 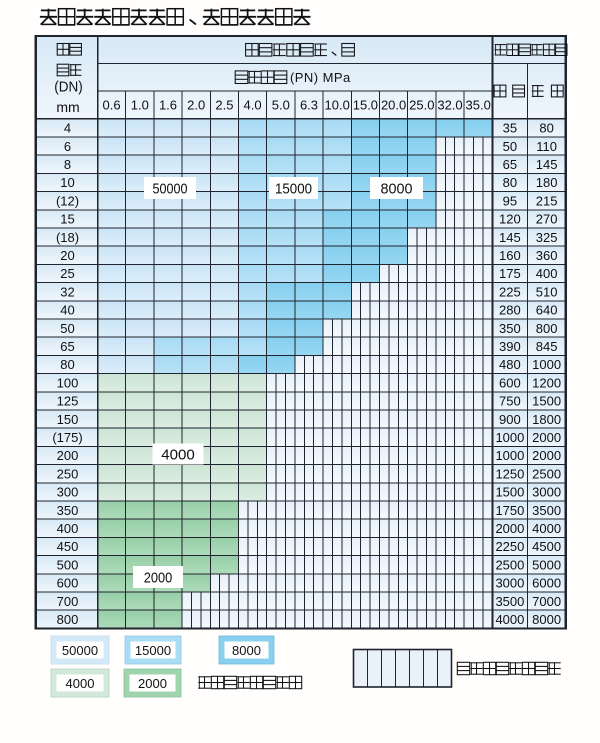 What do you see at coordinates (365, 105) in the screenshot?
I see `svg-text: 15.0` at bounding box center [365, 105].